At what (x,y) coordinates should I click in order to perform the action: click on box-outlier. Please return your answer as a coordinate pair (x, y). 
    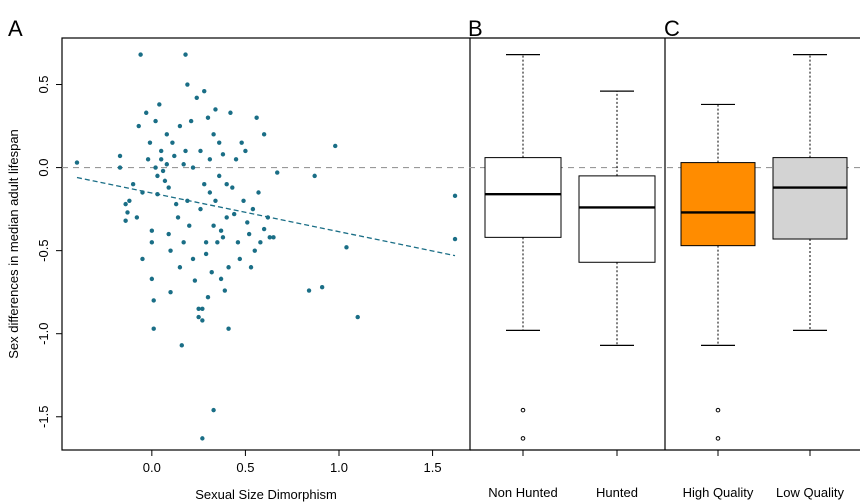
    Looking at the image, I should click on (523, 410).